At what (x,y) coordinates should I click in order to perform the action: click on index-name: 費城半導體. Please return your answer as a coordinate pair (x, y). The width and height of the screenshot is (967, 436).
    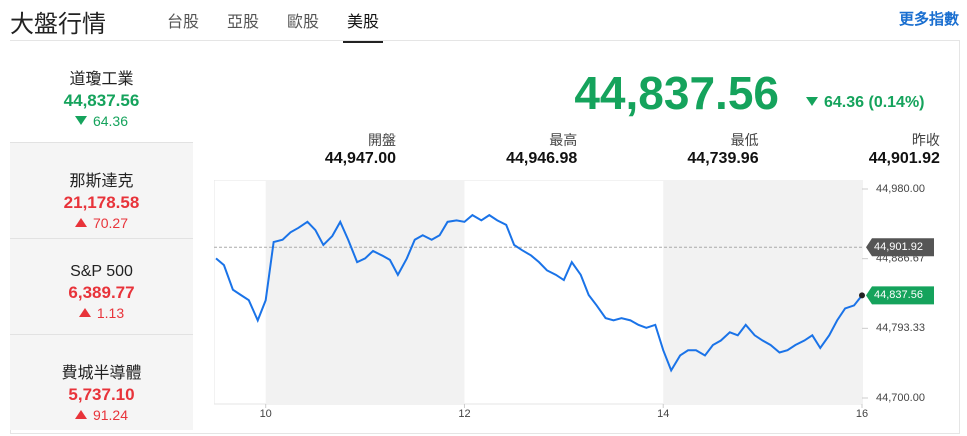
    Looking at the image, I should click on (101, 373).